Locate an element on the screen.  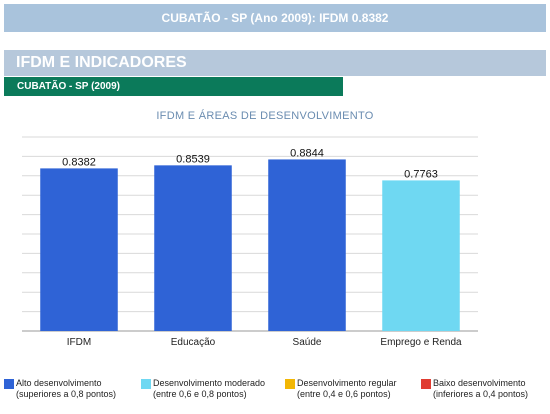
legend-range: (superiores a 0,8 pontos) is located at coordinates (66, 394).